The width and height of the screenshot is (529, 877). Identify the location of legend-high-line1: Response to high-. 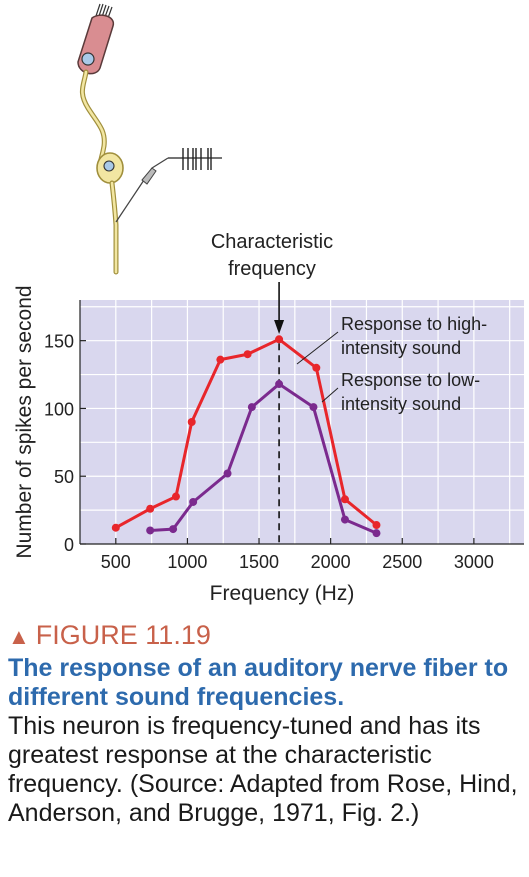
(414, 324).